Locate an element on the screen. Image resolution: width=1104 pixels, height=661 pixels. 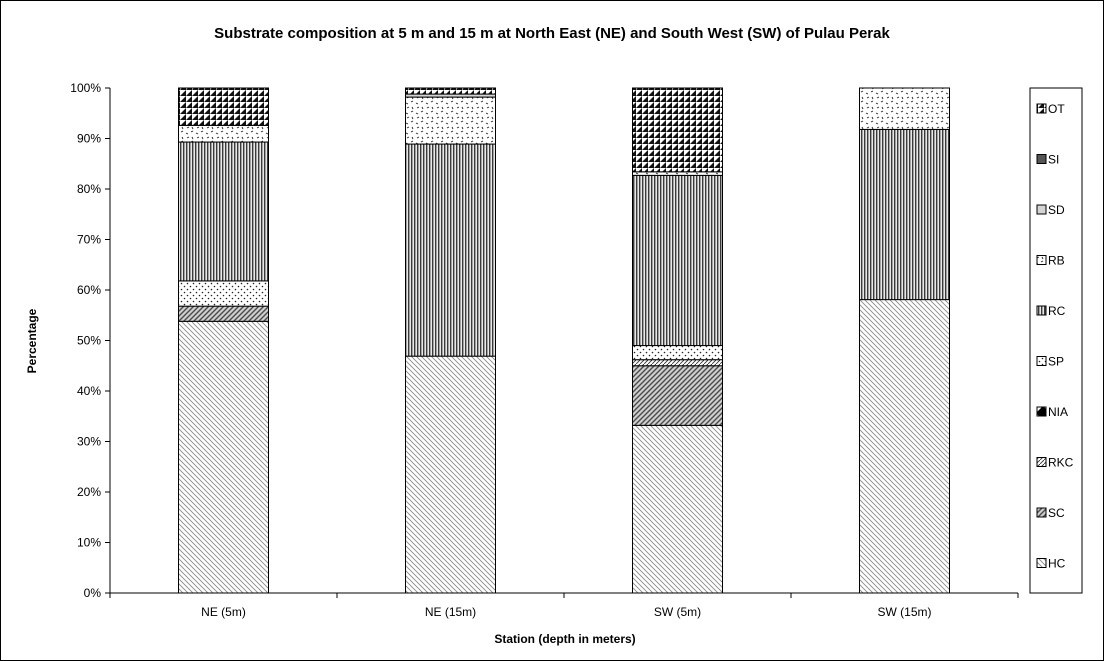
legend-label-sp: SP is located at coordinates (1056, 362).